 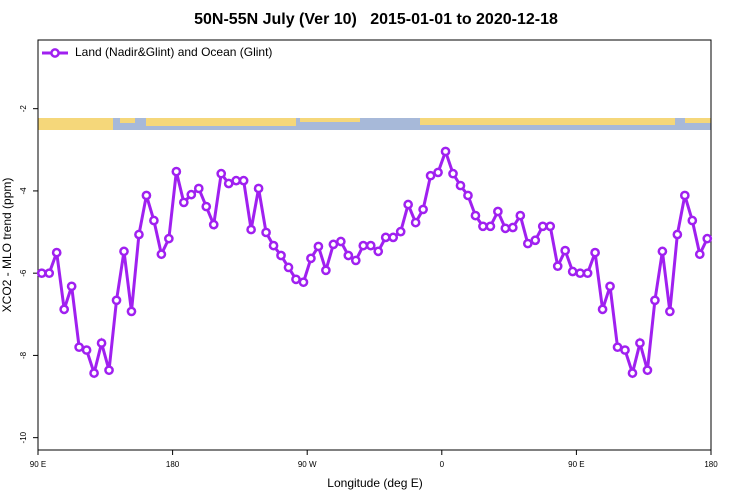 What do you see at coordinates (374, 483) in the screenshot?
I see `x-axis-label: Longitude (deg E)` at bounding box center [374, 483].